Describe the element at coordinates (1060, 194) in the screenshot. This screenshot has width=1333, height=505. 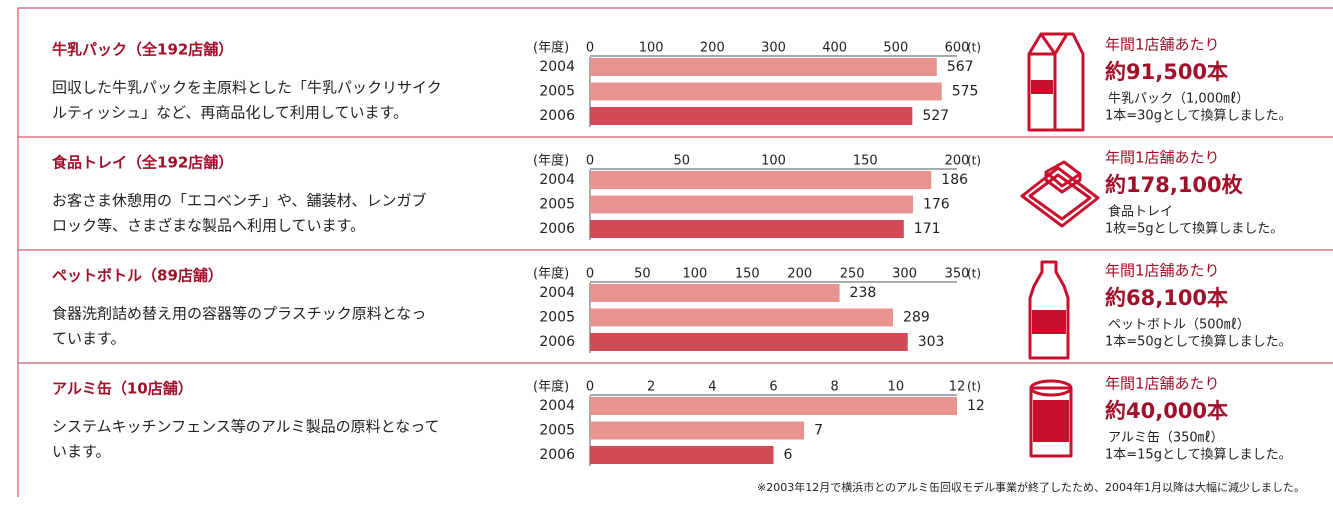
I see `food-tray-icon` at that location.